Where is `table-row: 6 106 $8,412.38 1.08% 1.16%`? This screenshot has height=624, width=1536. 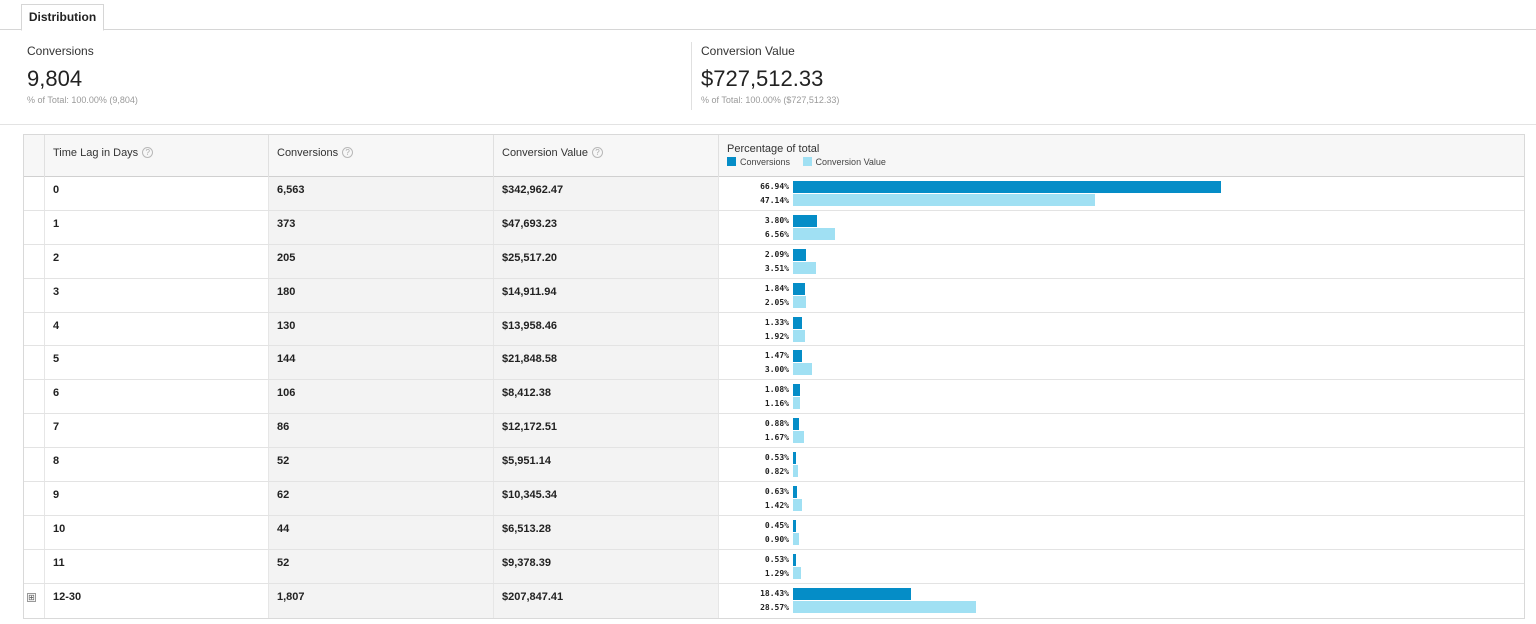 table-row: 6 106 $8,412.38 1.08% 1.16% is located at coordinates (774, 397).